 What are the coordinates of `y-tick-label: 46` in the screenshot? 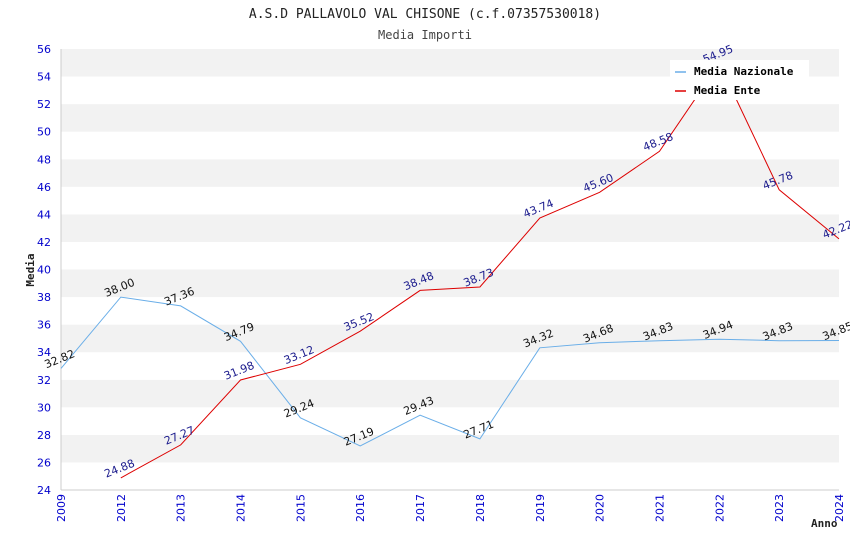 It's located at (44, 187).